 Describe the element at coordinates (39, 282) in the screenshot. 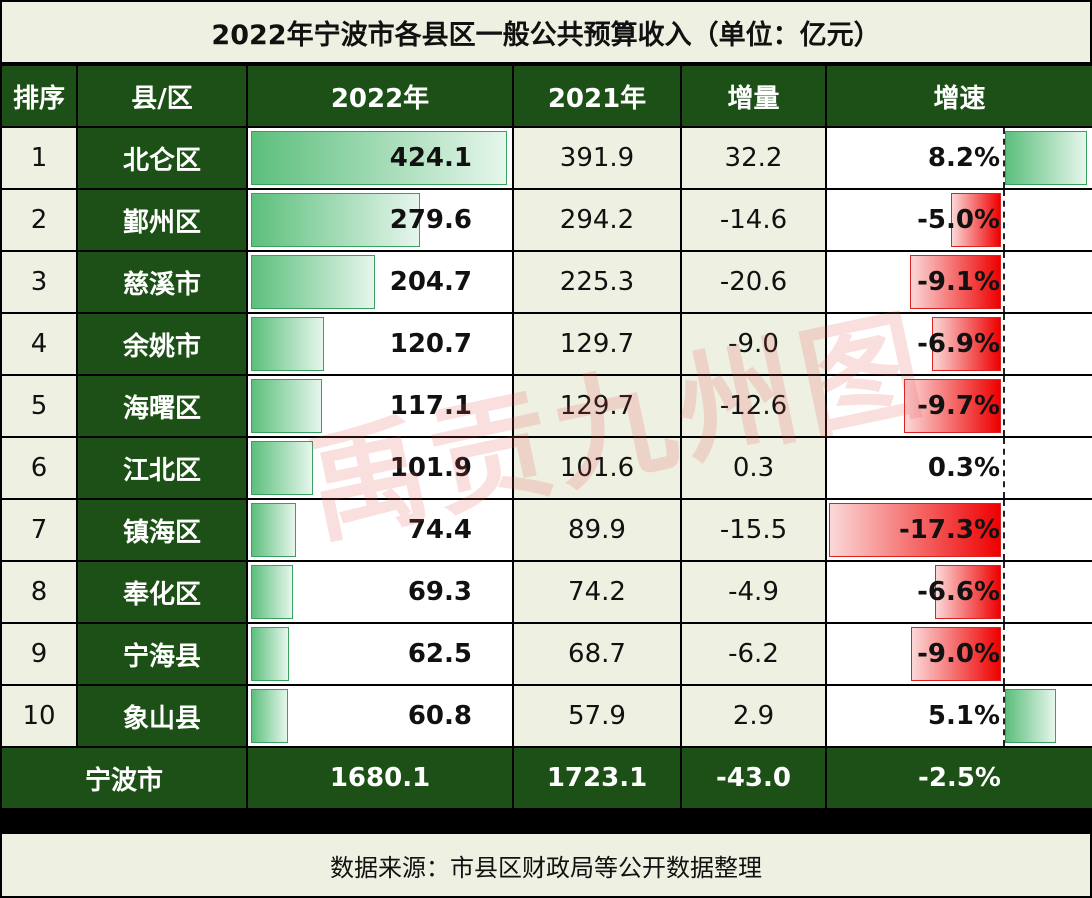

I see `rank-cell: 3` at that location.